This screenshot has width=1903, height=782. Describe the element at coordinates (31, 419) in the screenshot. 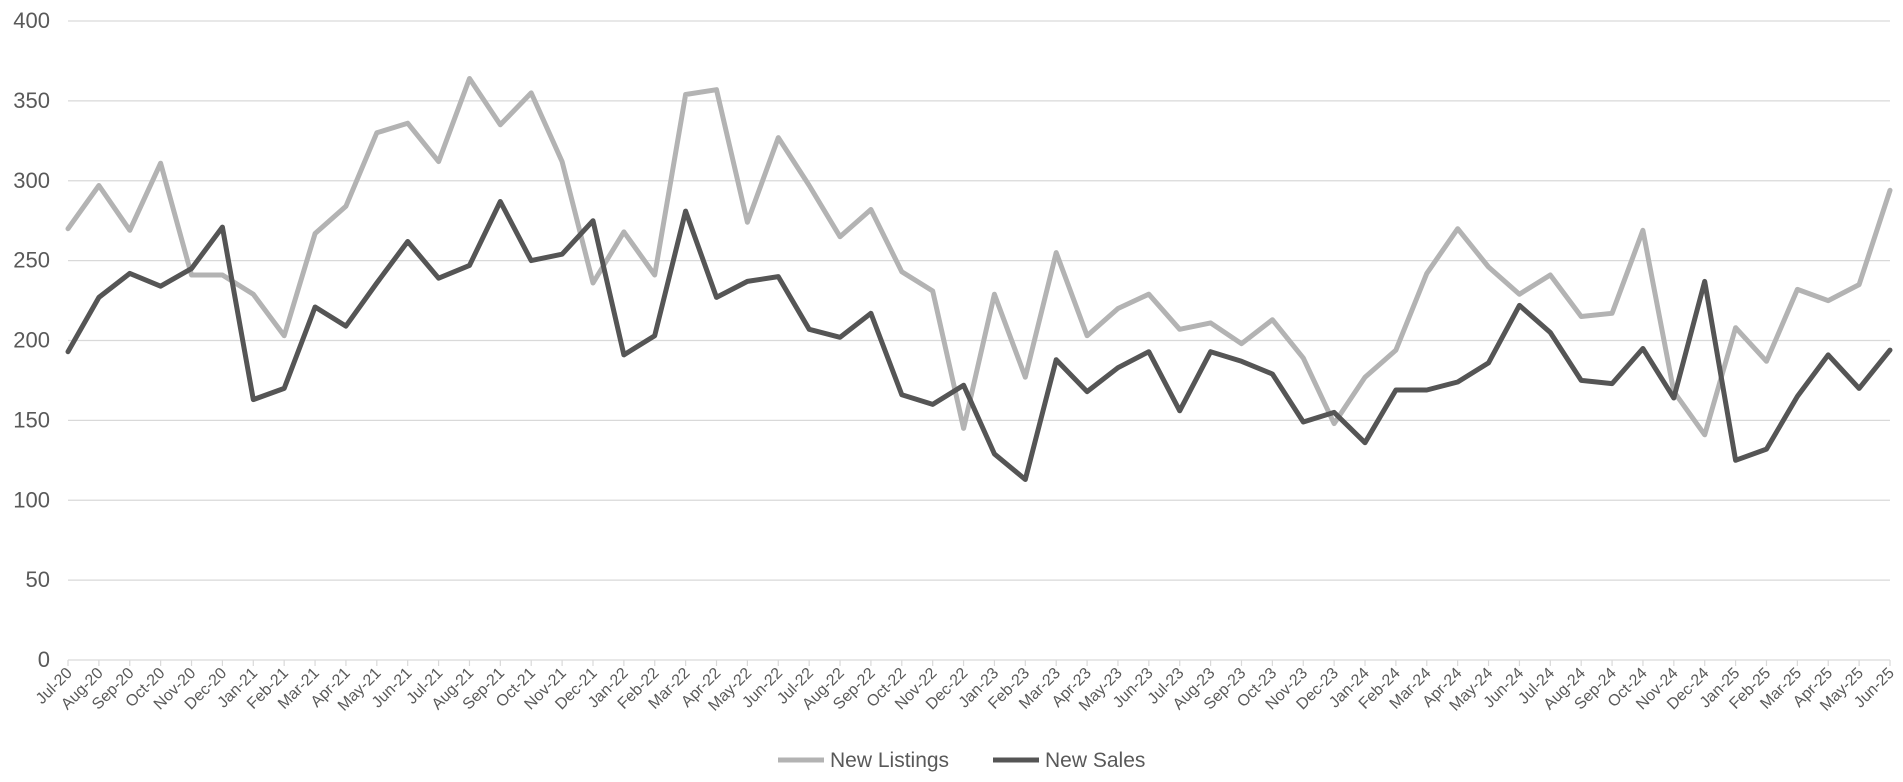

I see `y-tick-label: 150` at that location.